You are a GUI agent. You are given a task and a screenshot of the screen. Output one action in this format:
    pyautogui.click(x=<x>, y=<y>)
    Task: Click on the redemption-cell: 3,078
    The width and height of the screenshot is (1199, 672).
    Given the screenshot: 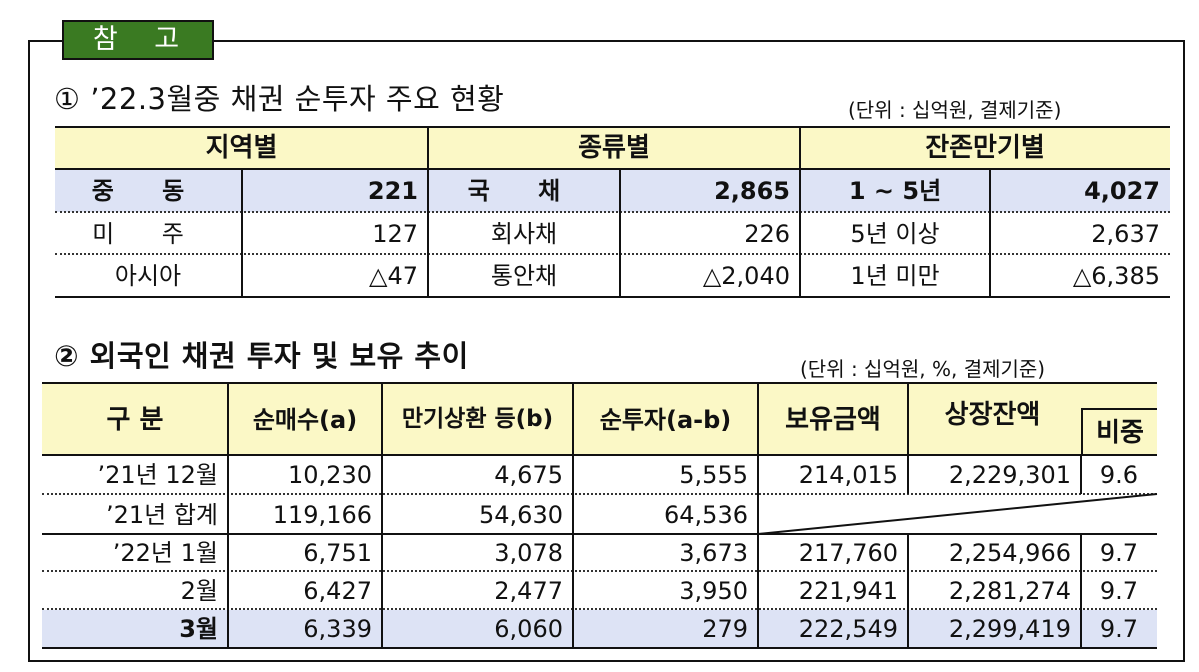 What is the action you would take?
    pyautogui.click(x=528, y=553)
    